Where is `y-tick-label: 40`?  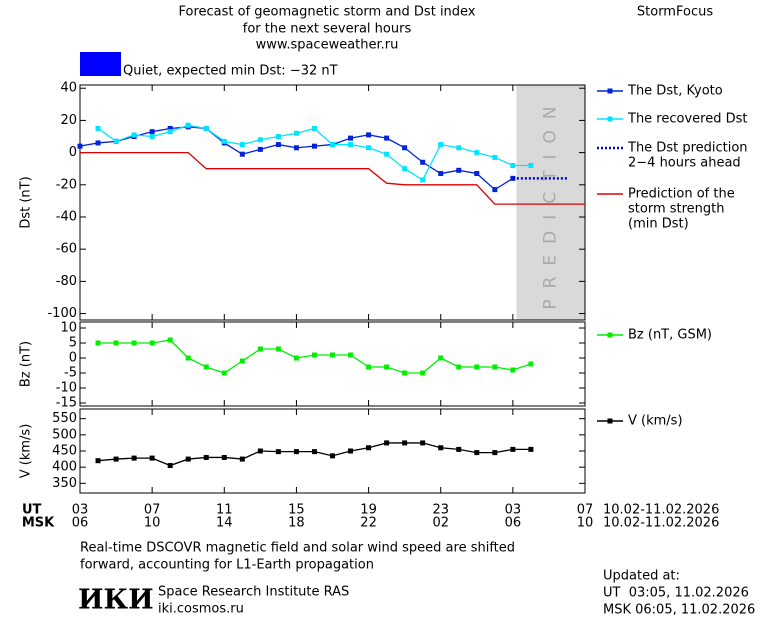
y-tick-label: 40 is located at coordinates (68, 88).